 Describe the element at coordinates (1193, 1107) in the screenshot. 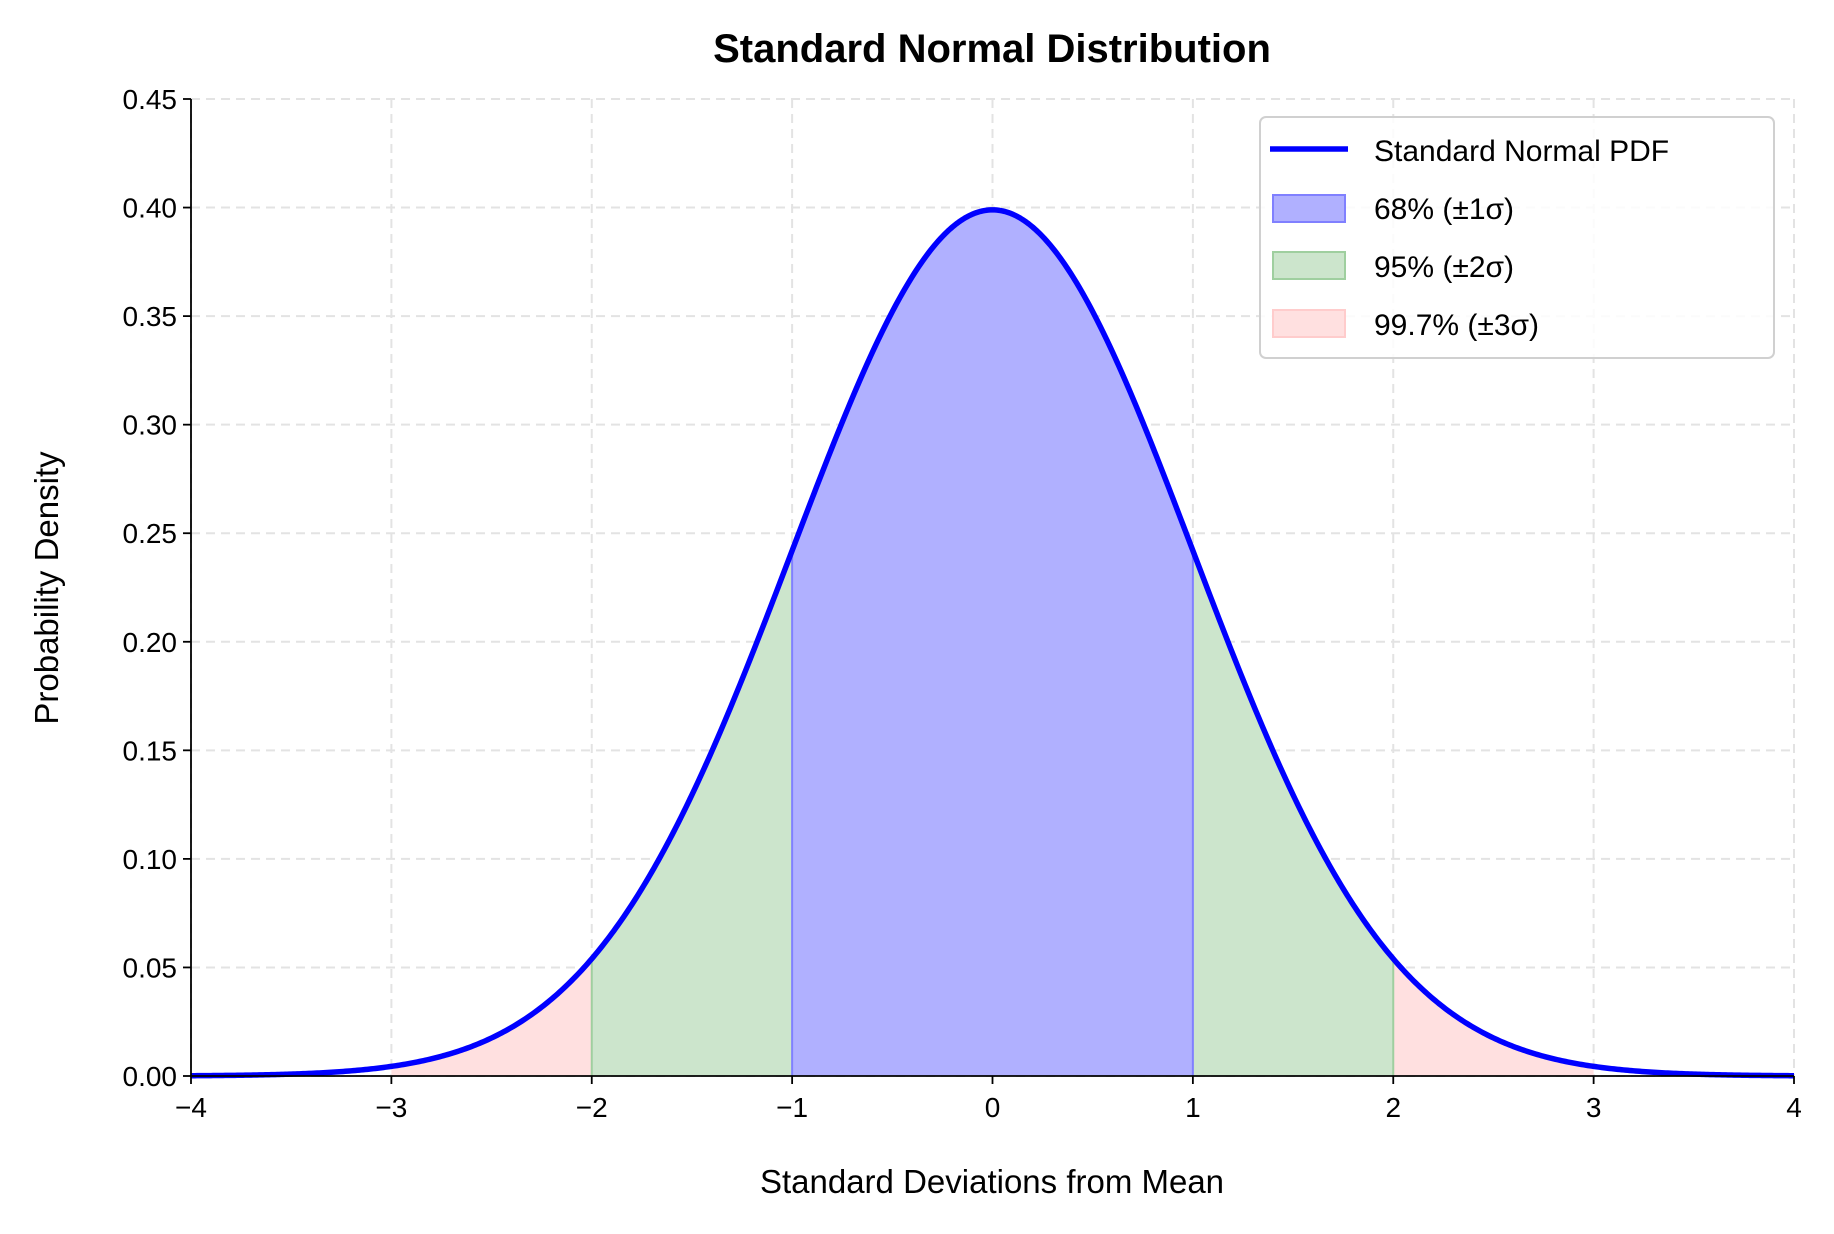

I see `x-tick-label: 1` at that location.